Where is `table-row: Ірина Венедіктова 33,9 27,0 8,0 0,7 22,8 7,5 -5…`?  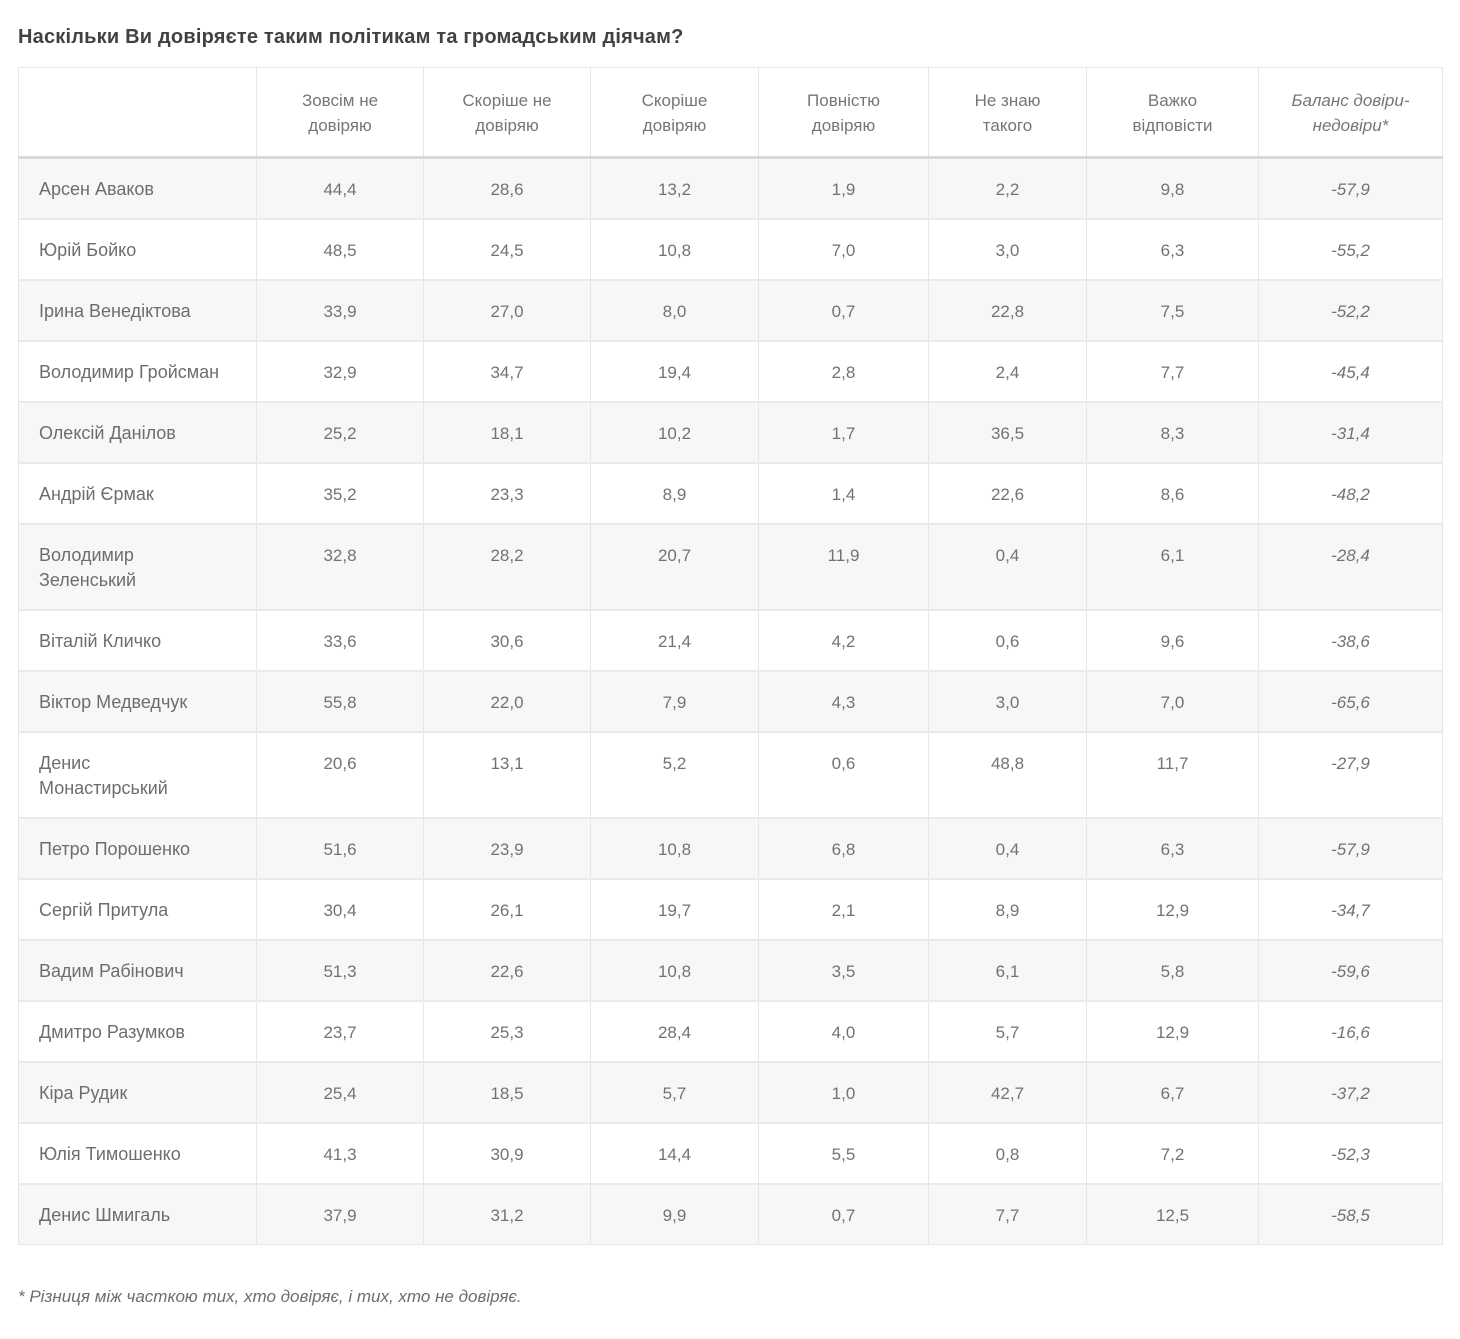 table-row: Ірина Венедіктова 33,9 27,0 8,0 0,7 22,8 7,5 -5… is located at coordinates (730, 310).